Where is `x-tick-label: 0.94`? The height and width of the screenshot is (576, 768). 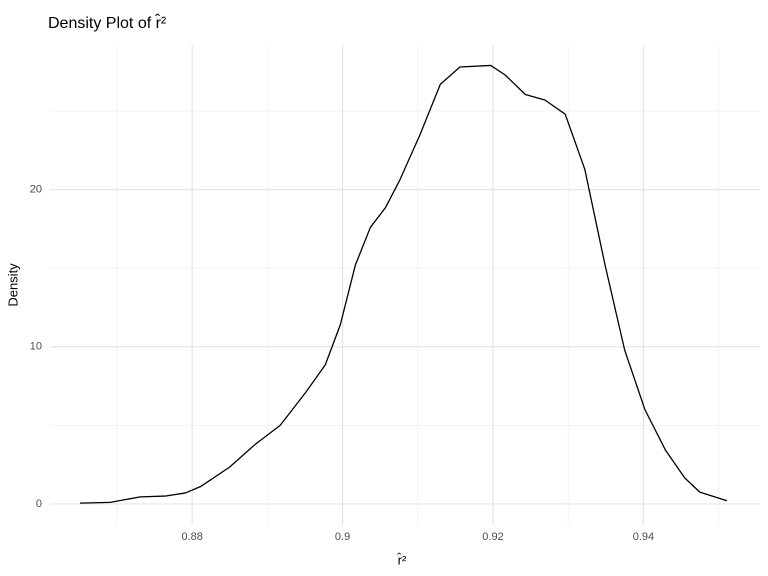 x-tick-label: 0.94 is located at coordinates (643, 537).